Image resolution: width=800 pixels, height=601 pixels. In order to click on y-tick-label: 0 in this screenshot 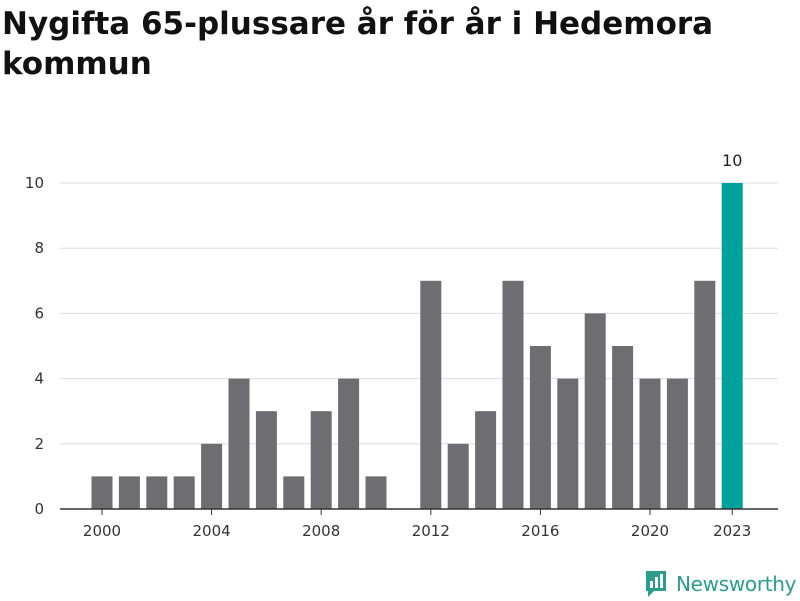, I will do `click(39, 509)`.